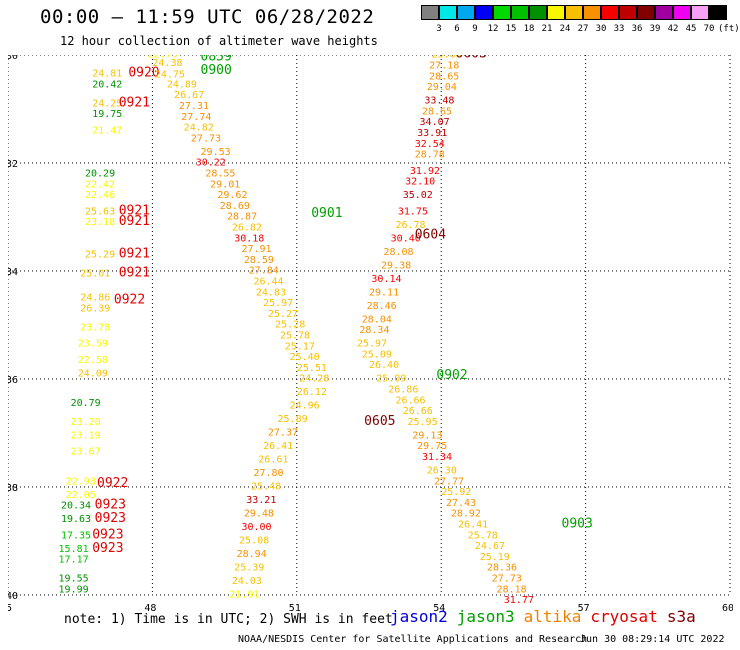 This screenshot has height=650, width=740. Describe the element at coordinates (547, 616) in the screenshot. I see `satellite-key: jason2 jason3 altika cryosat s3a` at that location.